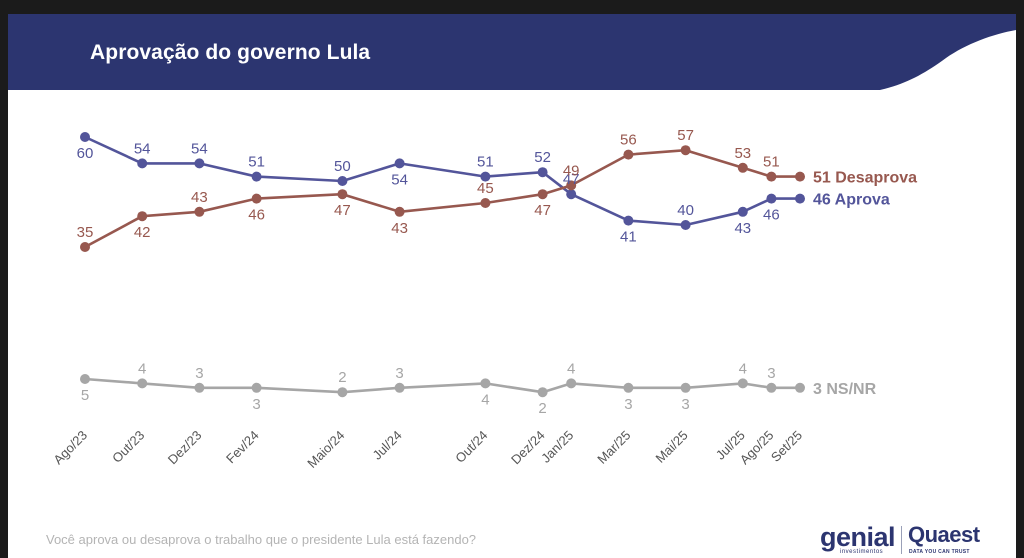 The width and height of the screenshot is (1024, 558). What do you see at coordinates (628, 237) in the screenshot?
I see `data-label: 41` at bounding box center [628, 237].